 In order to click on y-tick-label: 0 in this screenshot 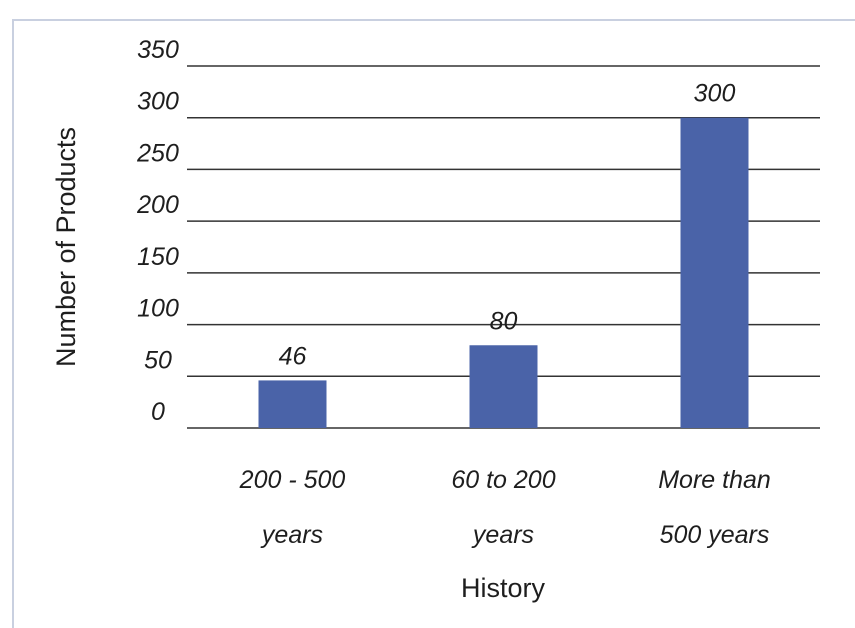, I will do `click(158, 412)`.